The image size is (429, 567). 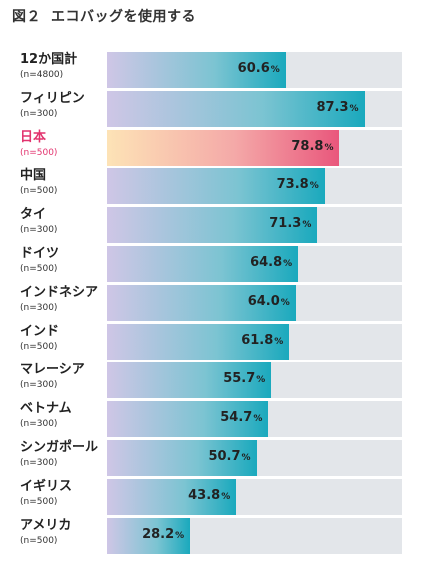 What do you see at coordinates (40, 253) in the screenshot?
I see `category-name: ドイツ` at bounding box center [40, 253].